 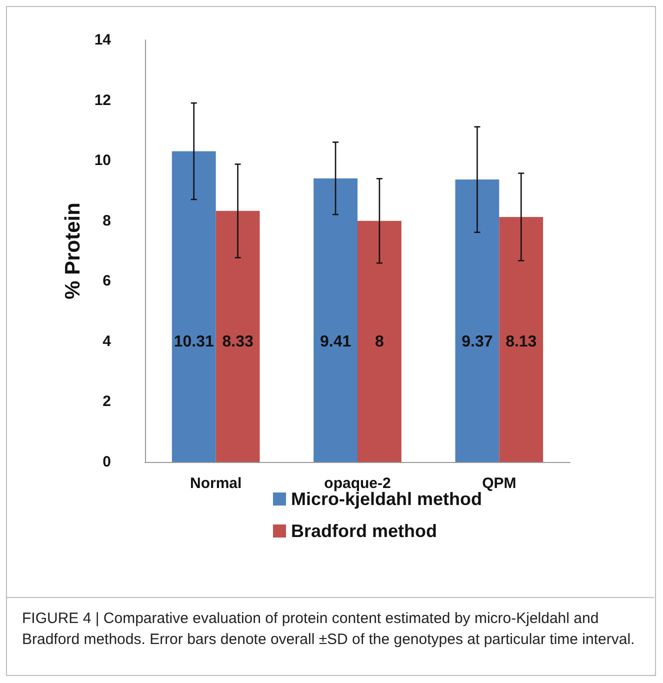 I want to click on y-tick-label: 12, so click(x=102, y=100).